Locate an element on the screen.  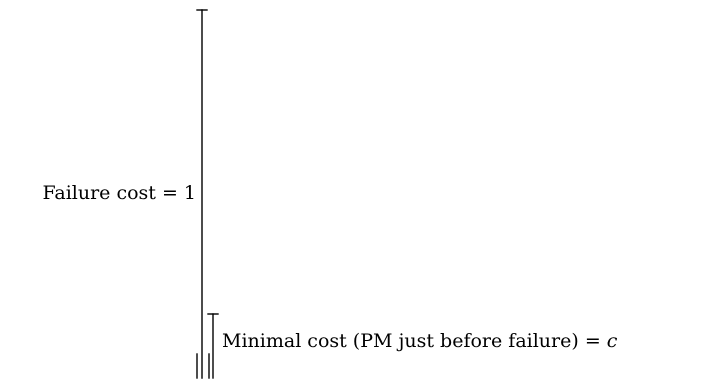
failure-cost-label: Failure cost = 1 is located at coordinates (119, 193).